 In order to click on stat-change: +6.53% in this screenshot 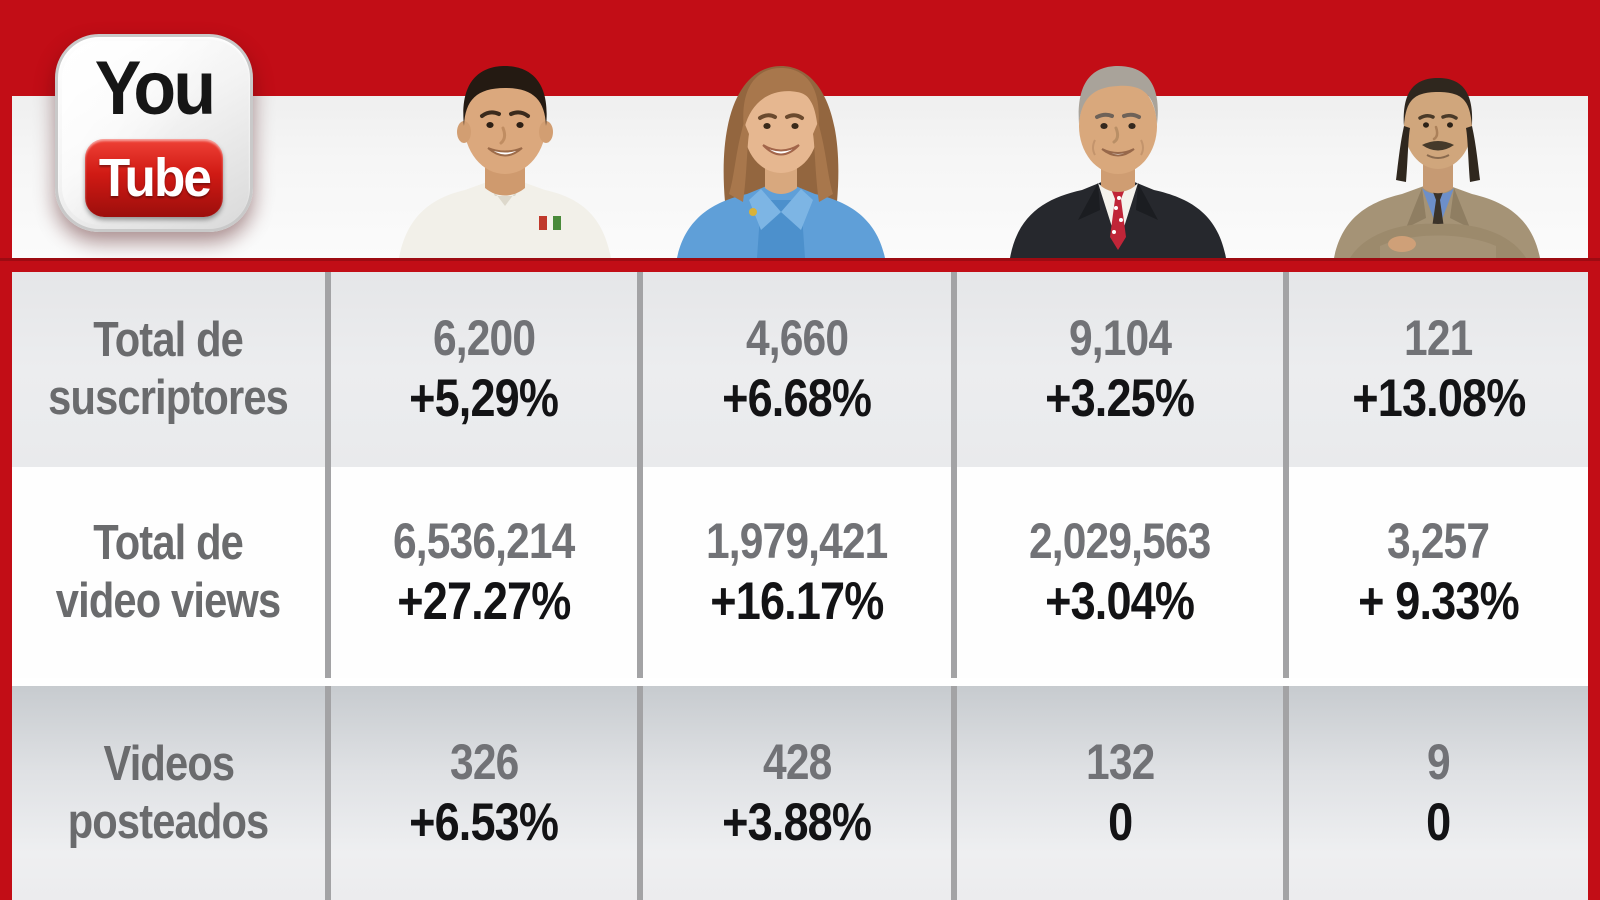, I will do `click(484, 822)`.